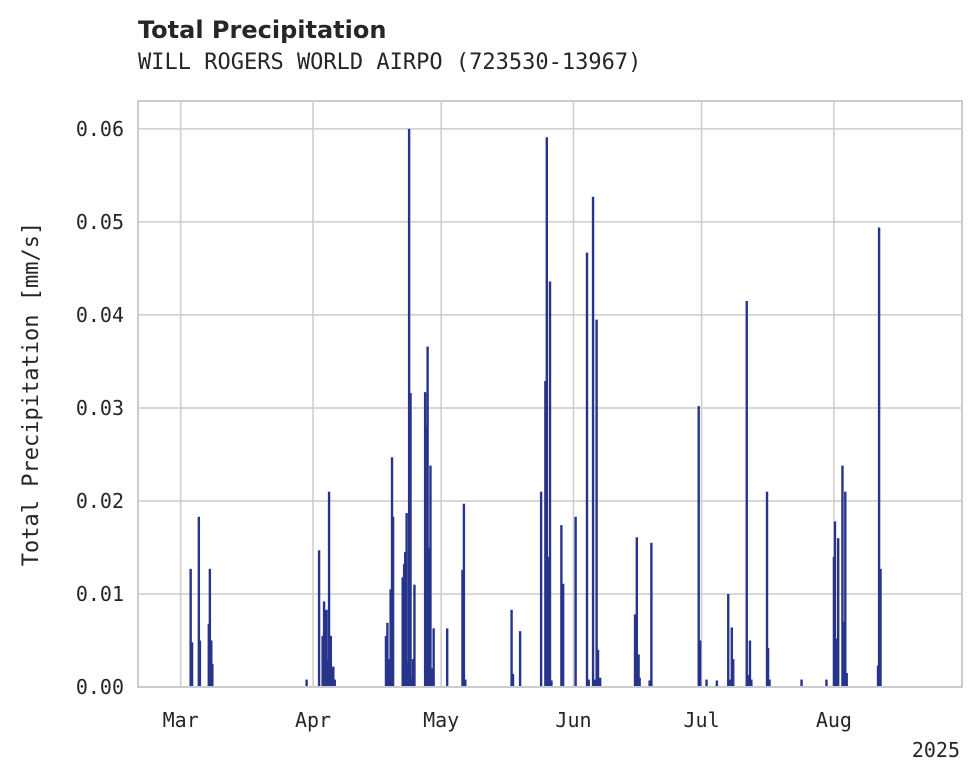 The width and height of the screenshot is (980, 783). Describe the element at coordinates (936, 750) in the screenshot. I see `x-axis-year-label: 2025` at that location.